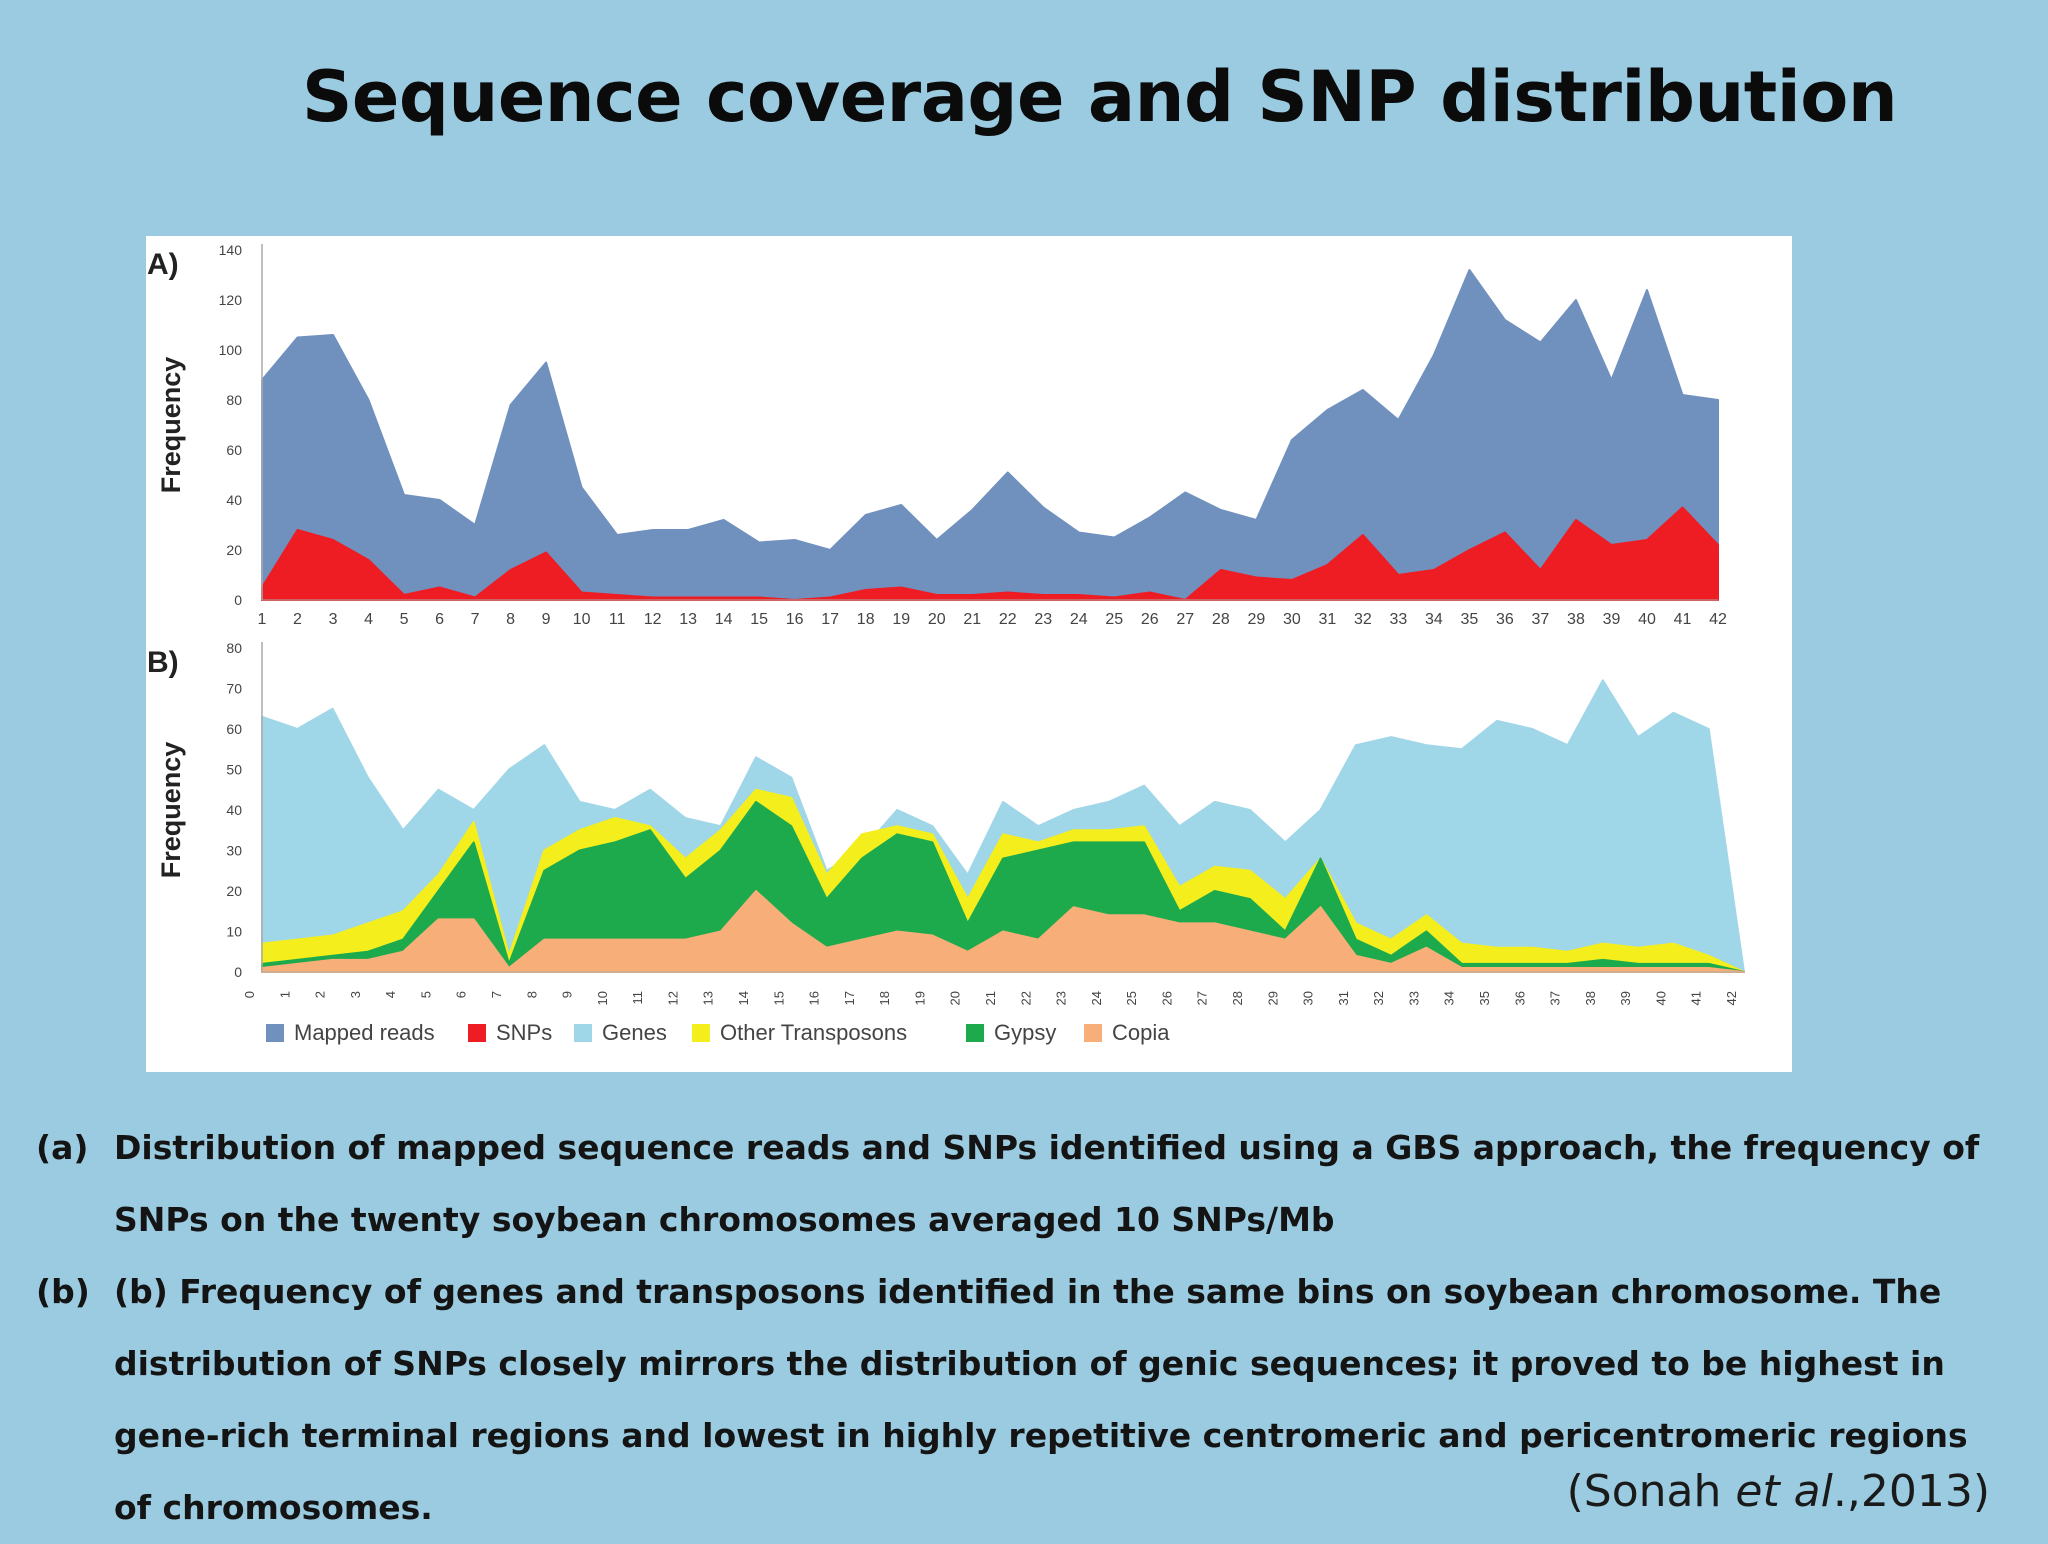 The width and height of the screenshot is (2048, 1544). Describe the element at coordinates (163, 264) in the screenshot. I see `panel-label: A)` at that location.